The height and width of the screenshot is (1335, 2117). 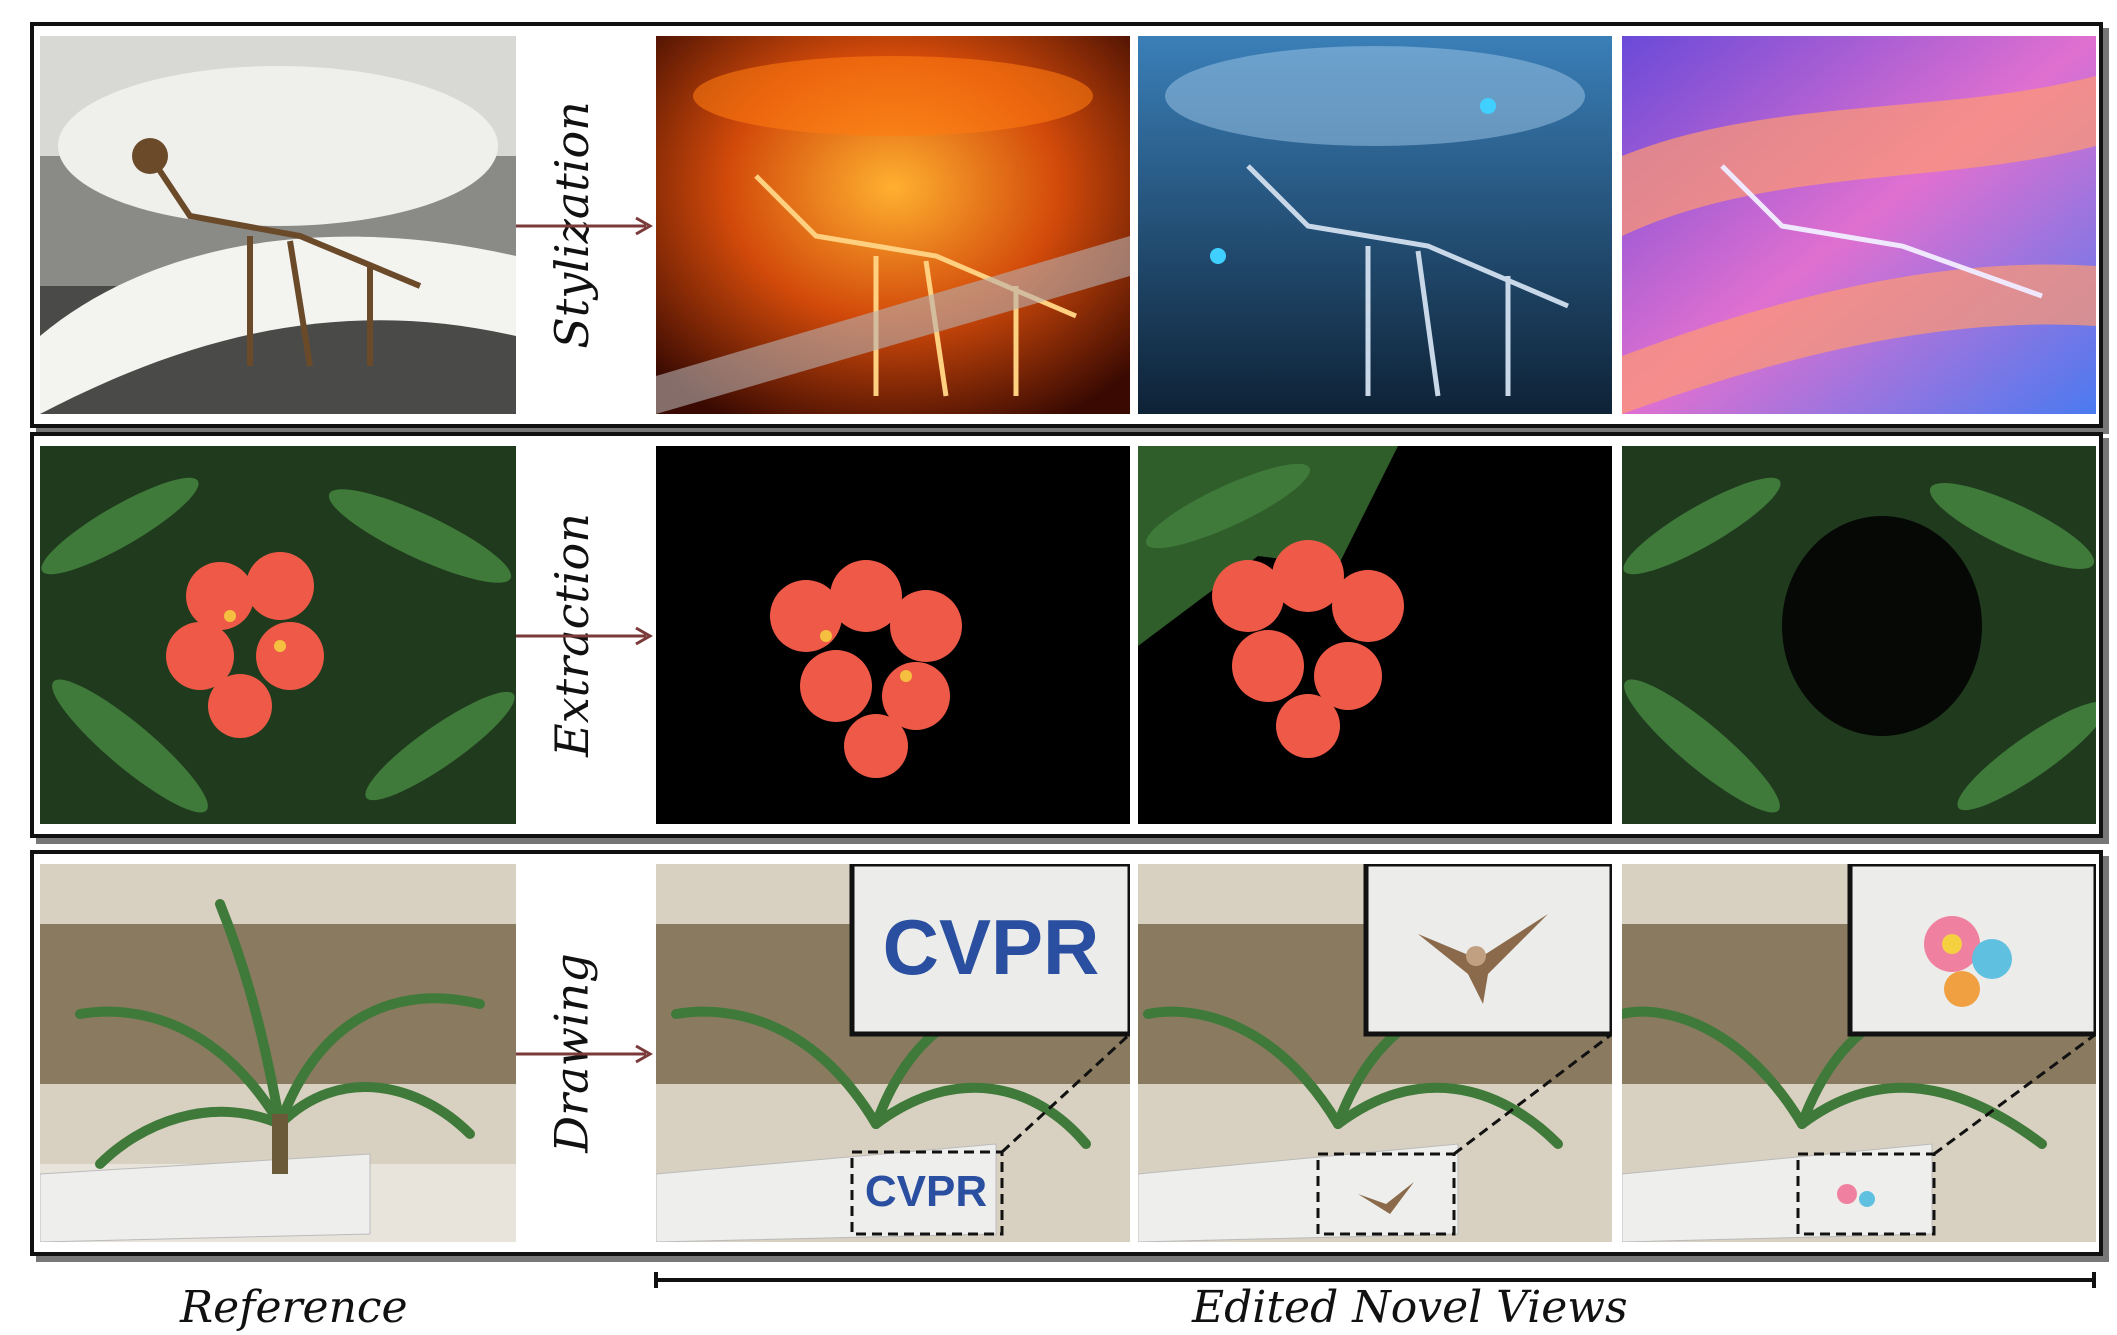 I want to click on cvpr-small-text: CVPR, so click(x=926, y=1191).